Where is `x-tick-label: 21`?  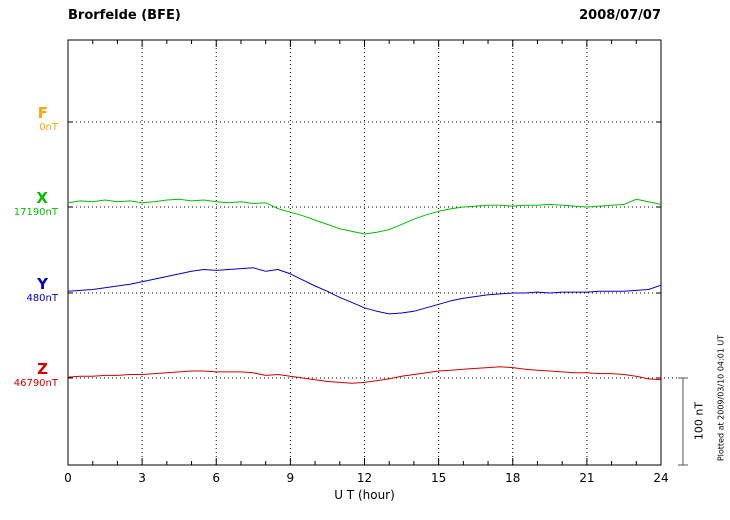 x-tick-label: 21 is located at coordinates (587, 478).